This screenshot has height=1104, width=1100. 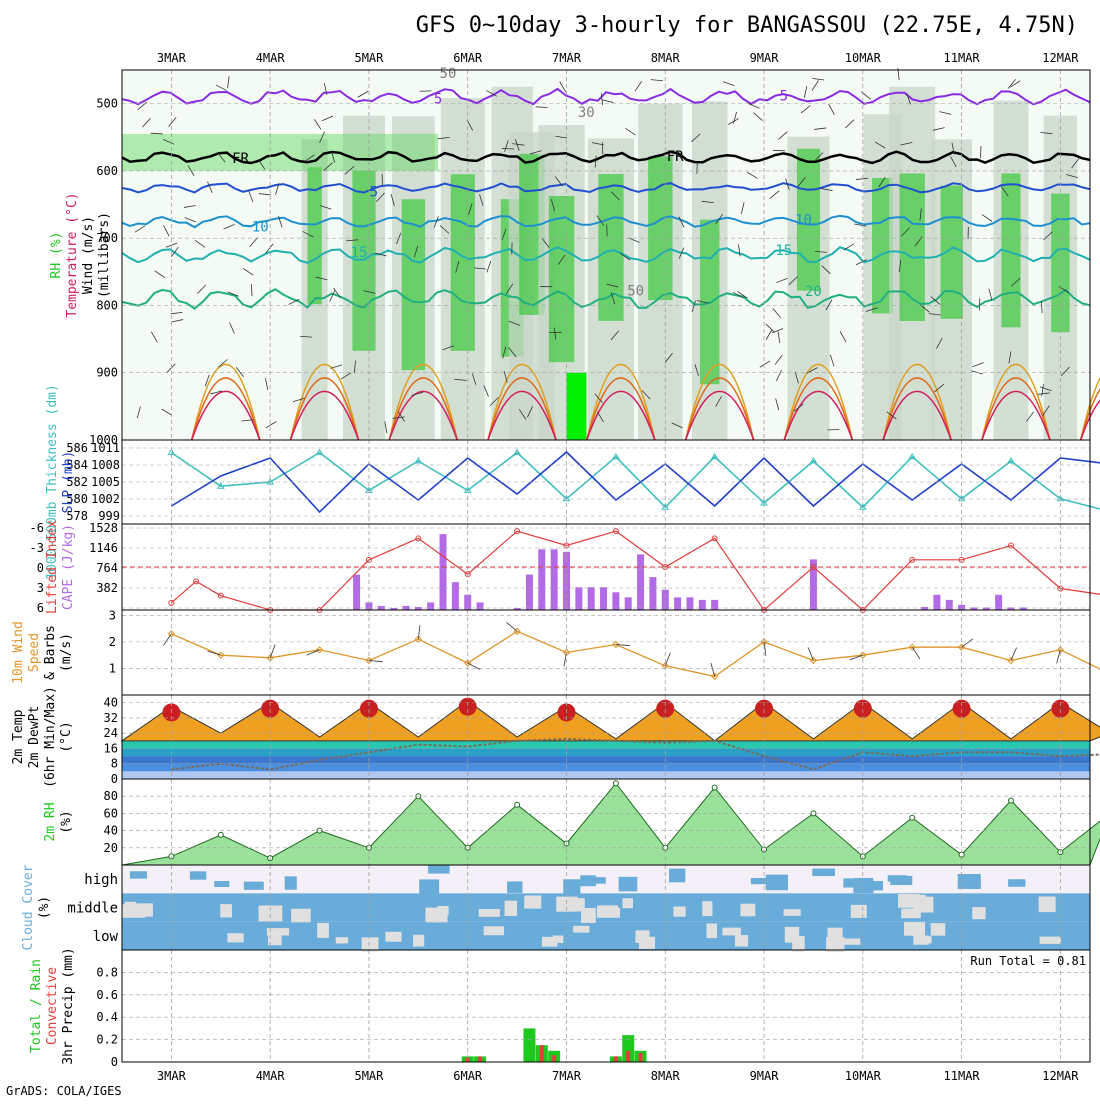 I want to click on ytick-upper-2: 600, so click(x=107, y=171).